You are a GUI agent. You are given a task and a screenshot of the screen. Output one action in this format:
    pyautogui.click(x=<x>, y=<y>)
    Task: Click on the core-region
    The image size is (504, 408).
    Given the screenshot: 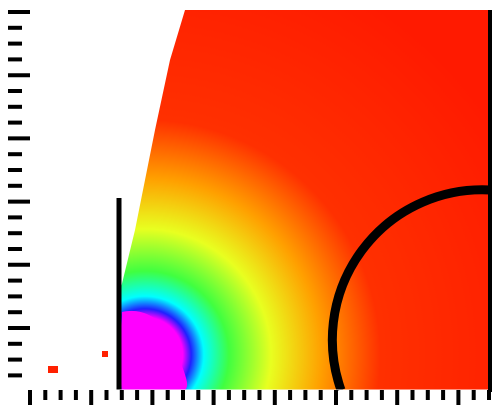 What is the action you would take?
    pyautogui.click(x=155, y=350)
    